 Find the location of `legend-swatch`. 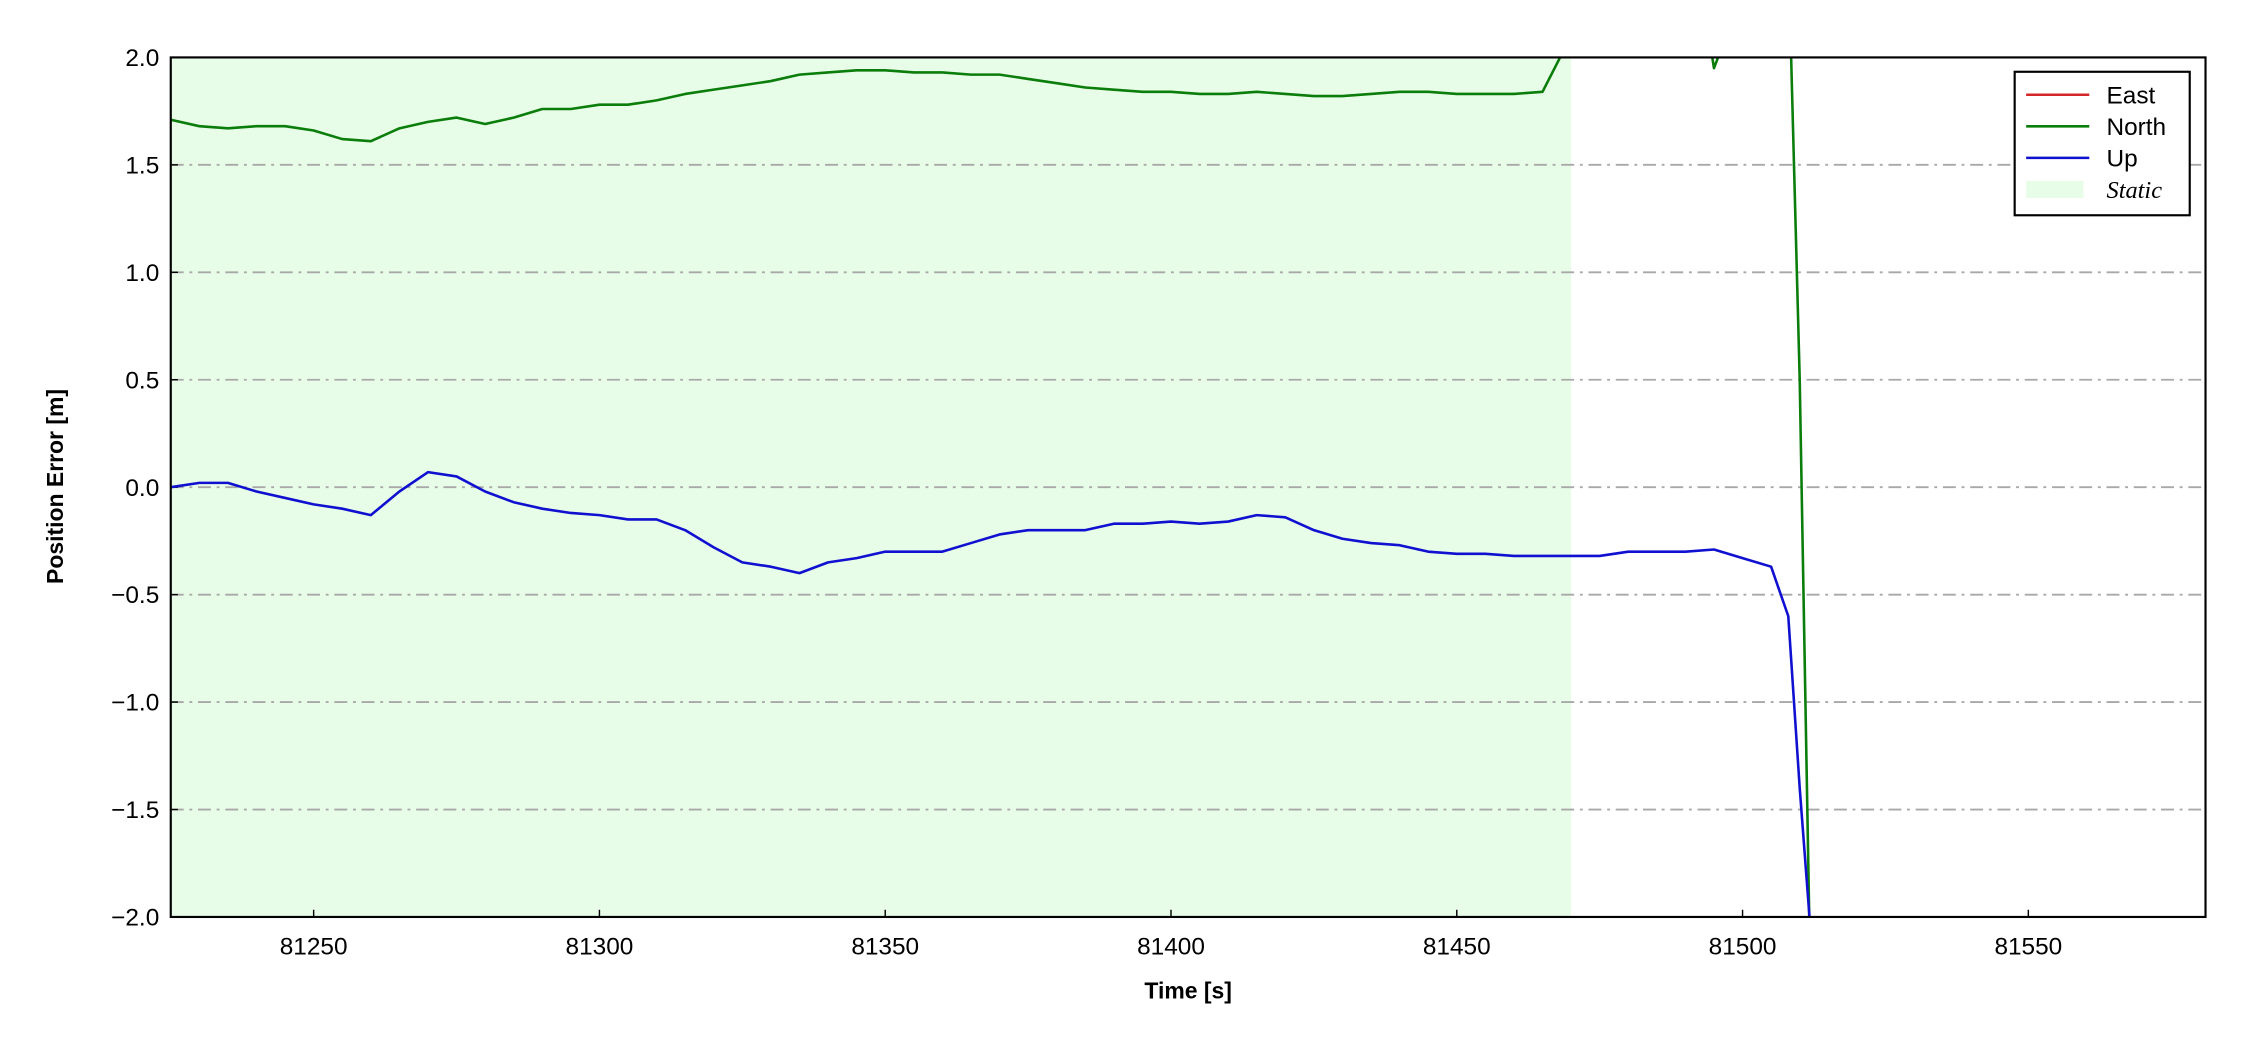

legend-swatch is located at coordinates (2055, 189).